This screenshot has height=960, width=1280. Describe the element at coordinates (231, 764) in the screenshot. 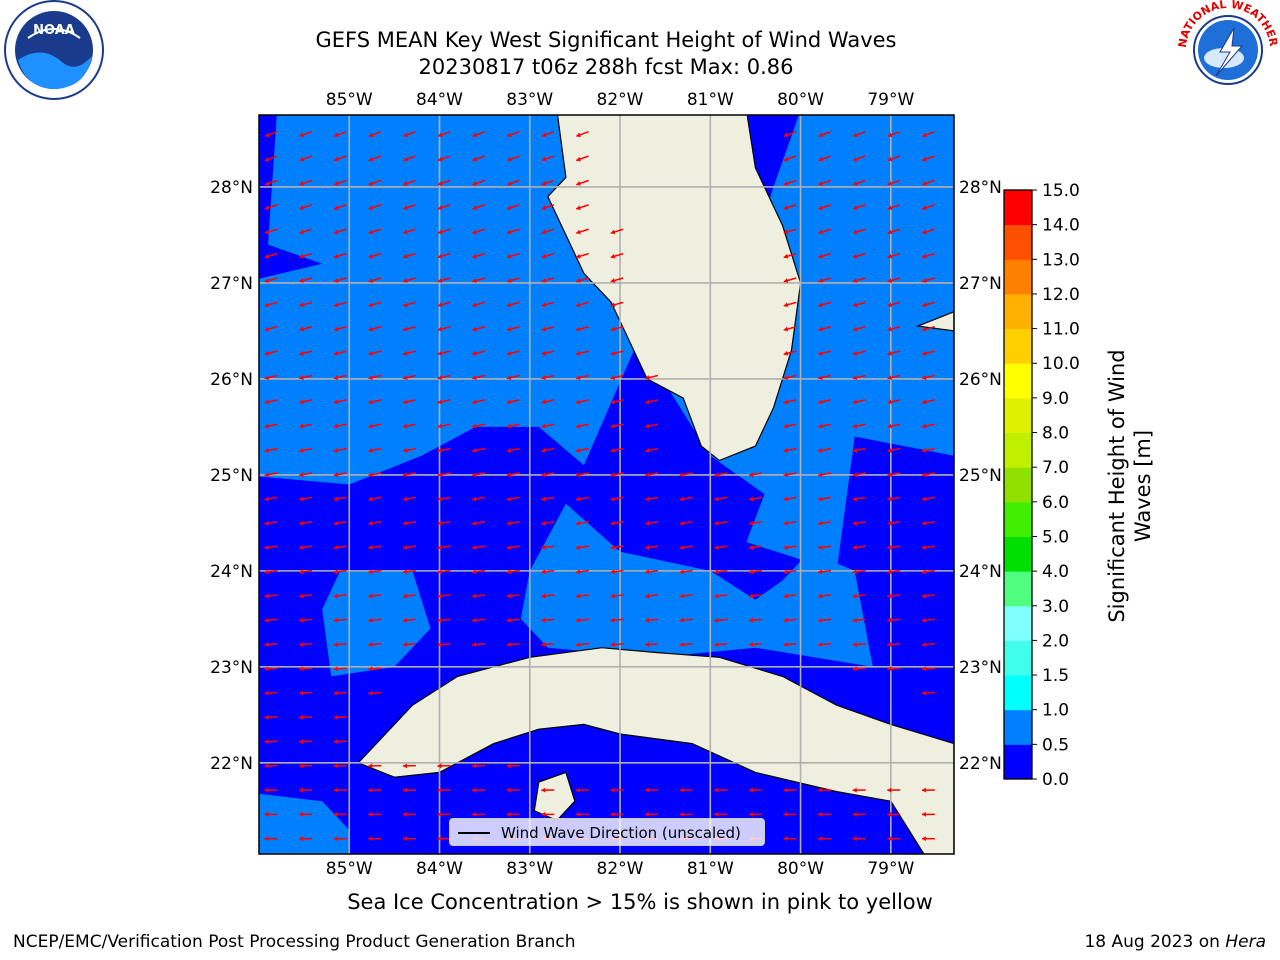

I see `lat-tick-label: 22°N` at that location.